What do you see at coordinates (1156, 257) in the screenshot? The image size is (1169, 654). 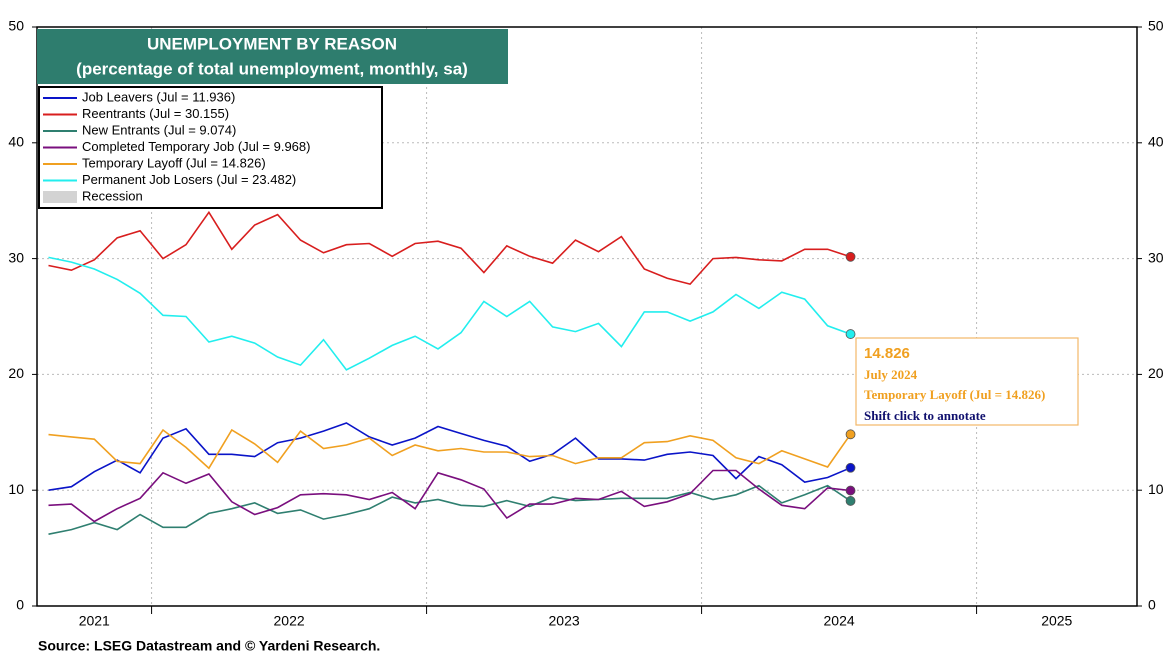 I see `y2-tick-label: 30` at bounding box center [1156, 257].